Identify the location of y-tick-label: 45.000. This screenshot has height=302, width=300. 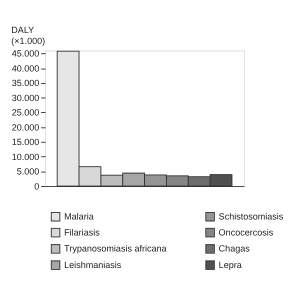
(26, 53).